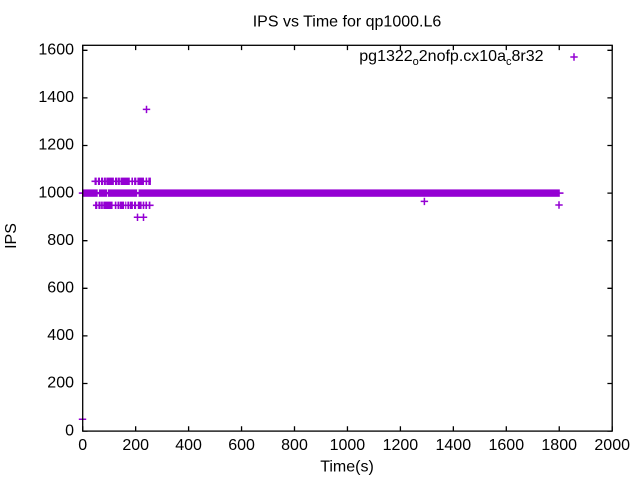 The height and width of the screenshot is (485, 640). I want to click on svg-text: 1800, so click(559, 445).